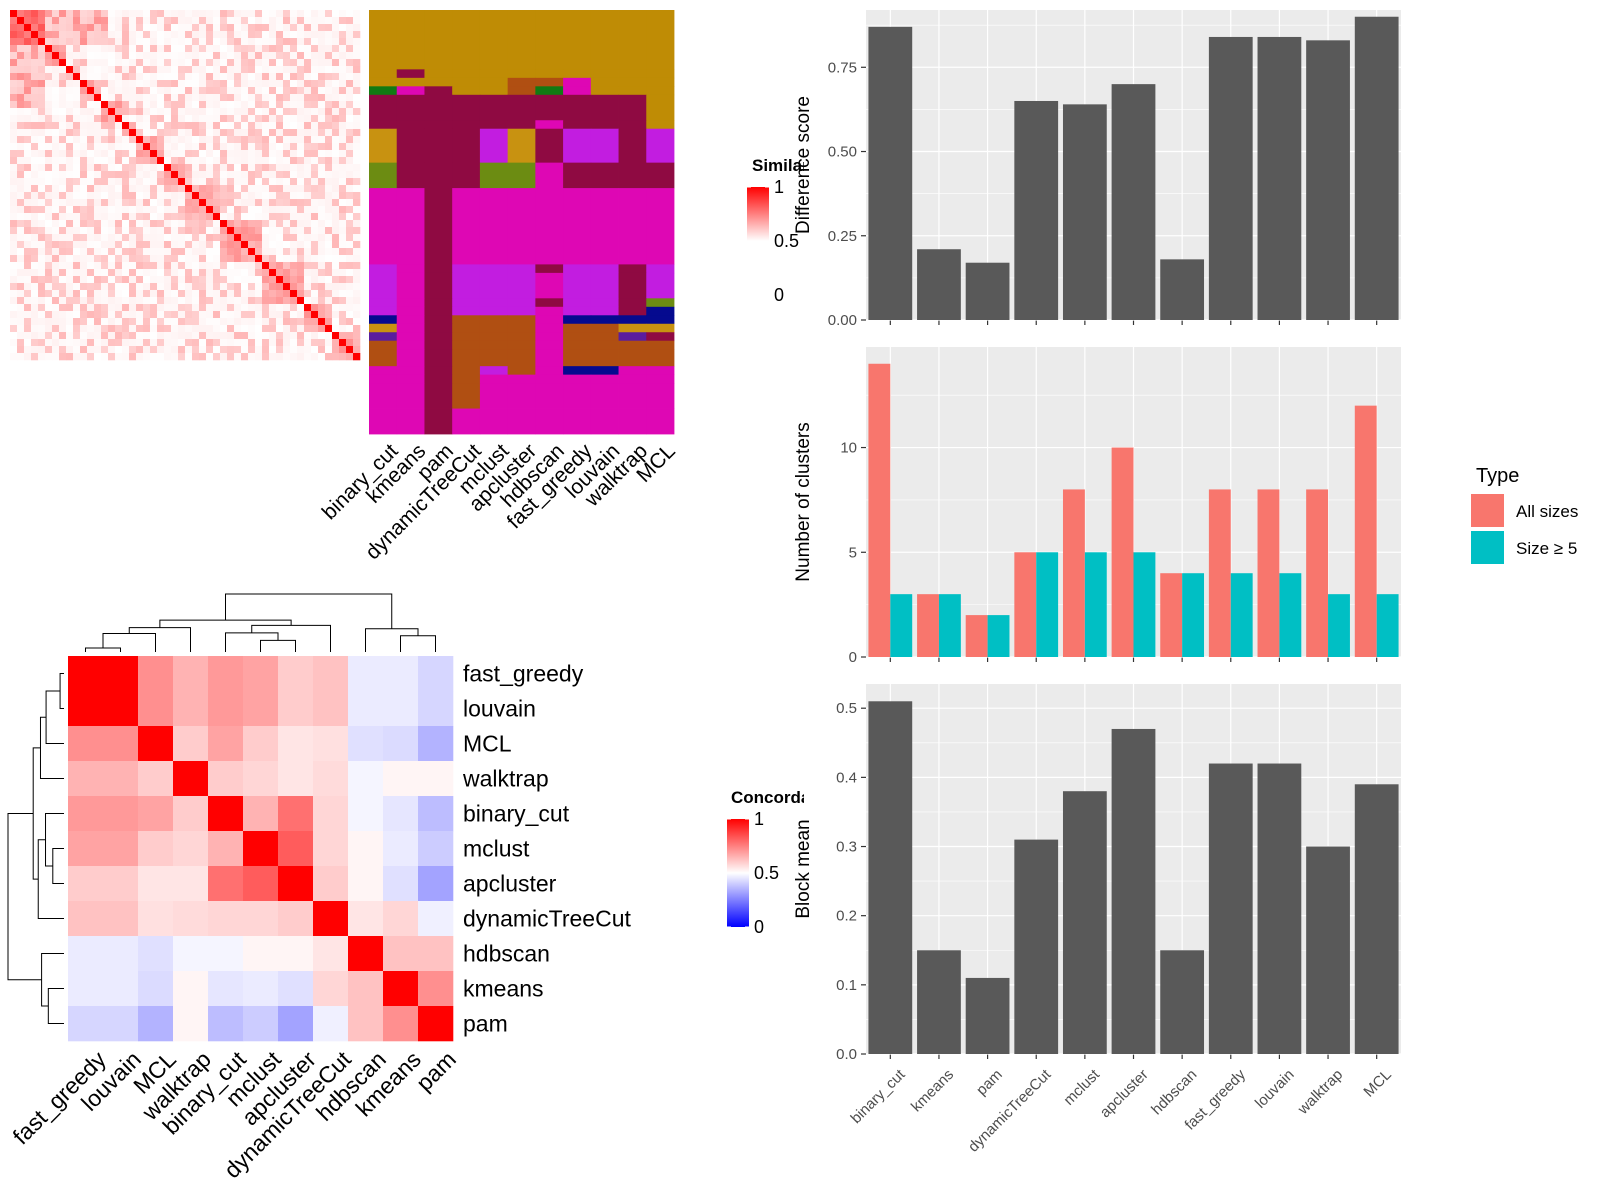  I want to click on legend-key-all-sizes, so click(1487, 510).